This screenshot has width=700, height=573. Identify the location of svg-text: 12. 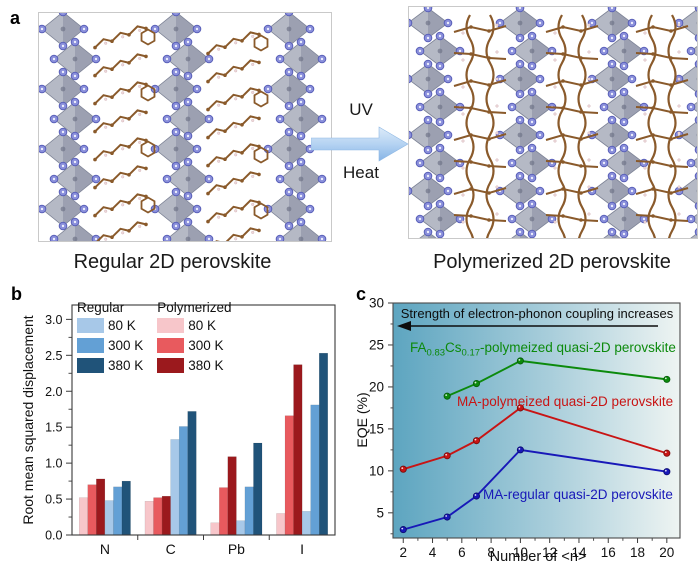
(549, 552).